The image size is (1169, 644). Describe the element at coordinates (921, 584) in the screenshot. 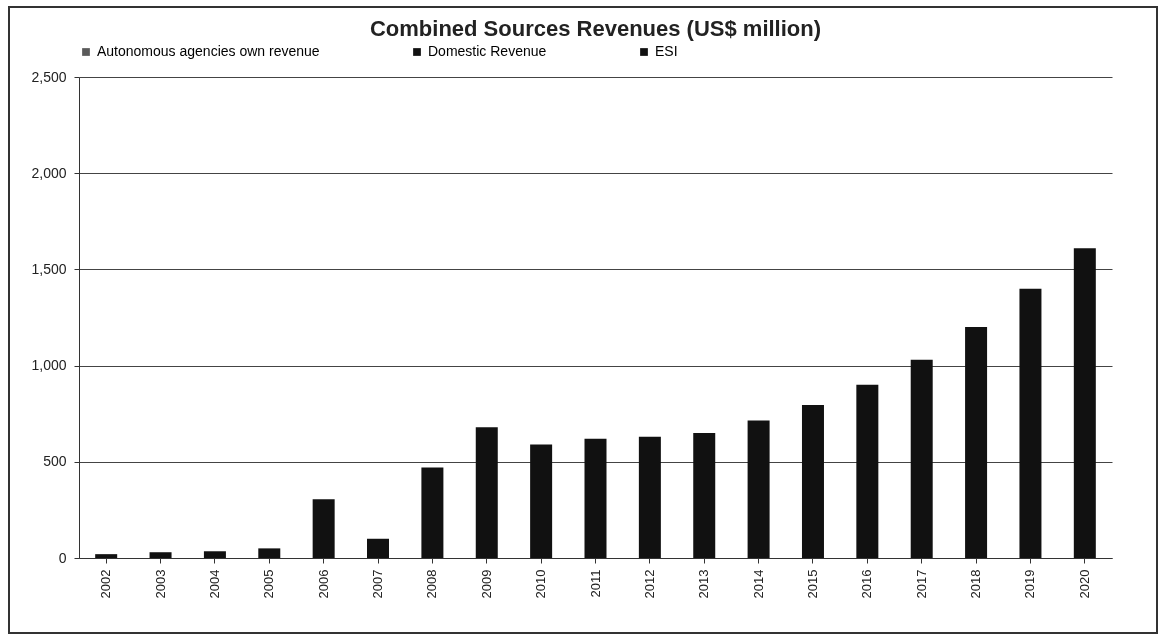

I see `x-tick-label: 2017` at that location.